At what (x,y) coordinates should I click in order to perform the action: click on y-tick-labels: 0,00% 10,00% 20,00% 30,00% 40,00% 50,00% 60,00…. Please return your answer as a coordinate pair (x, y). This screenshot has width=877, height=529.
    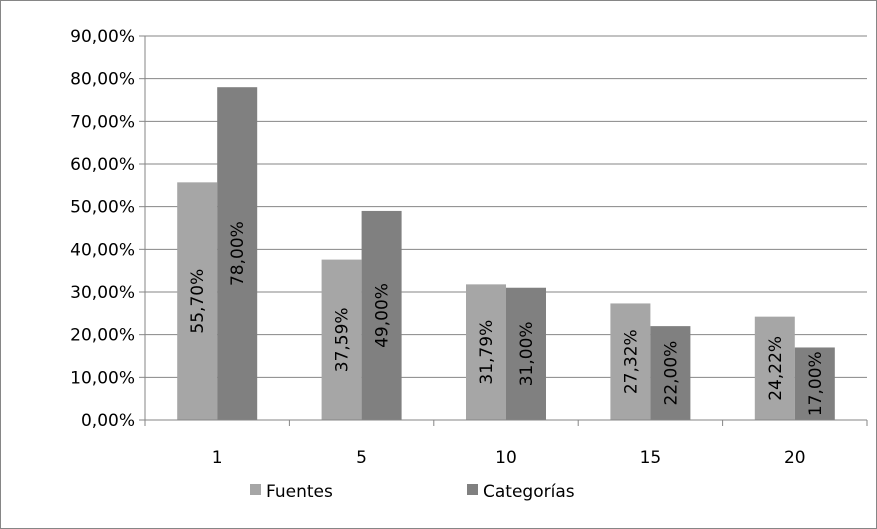
    Looking at the image, I should click on (102, 229).